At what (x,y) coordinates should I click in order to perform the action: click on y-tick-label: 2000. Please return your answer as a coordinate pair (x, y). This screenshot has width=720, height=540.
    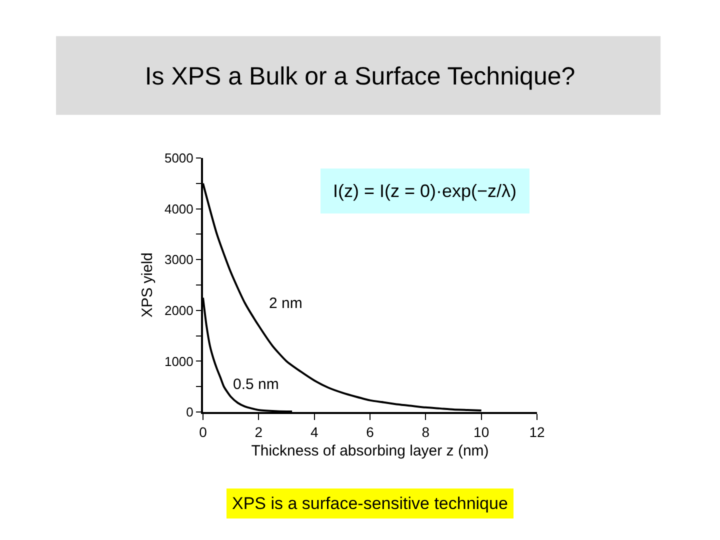
    Looking at the image, I should click on (179, 310).